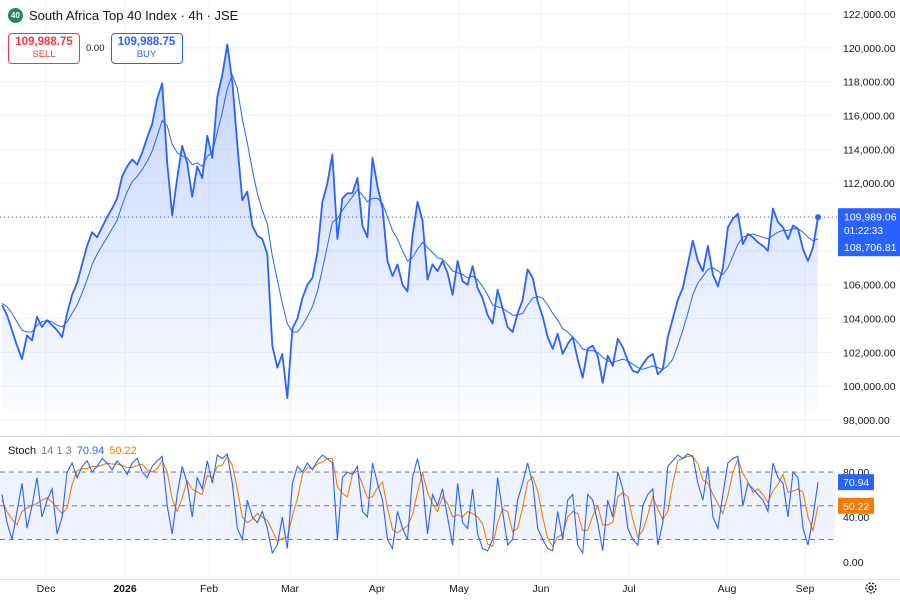  What do you see at coordinates (146, 42) in the screenshot?
I see `buy-price: 109,988.75` at bounding box center [146, 42].